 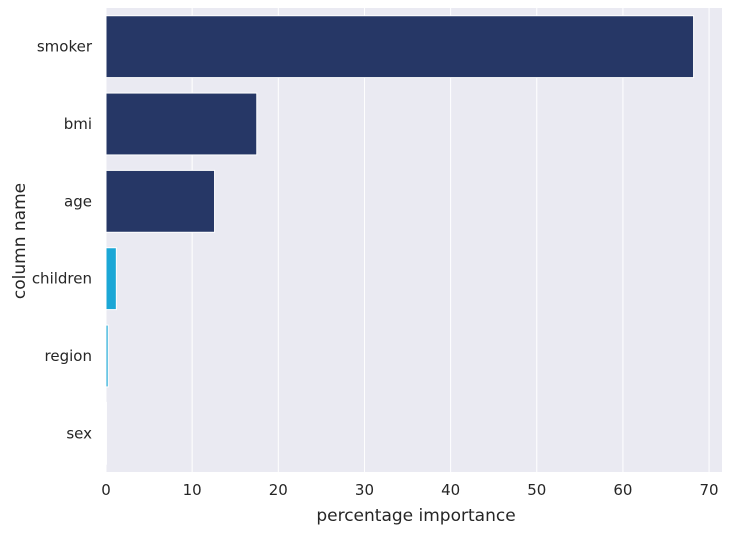 What do you see at coordinates (278, 490) in the screenshot?
I see `x-tick-label: 20` at bounding box center [278, 490].